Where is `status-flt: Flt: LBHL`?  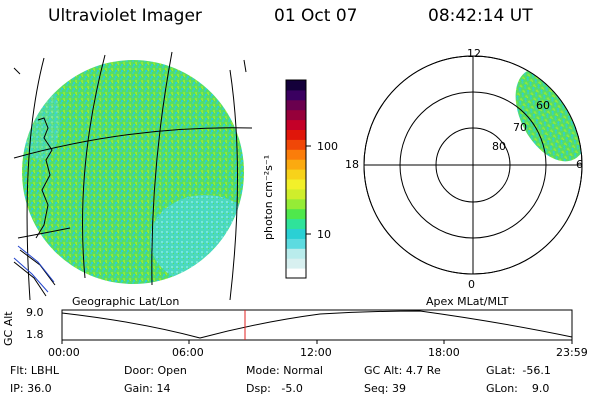 status-flt: Flt: LBHL is located at coordinates (34, 370).